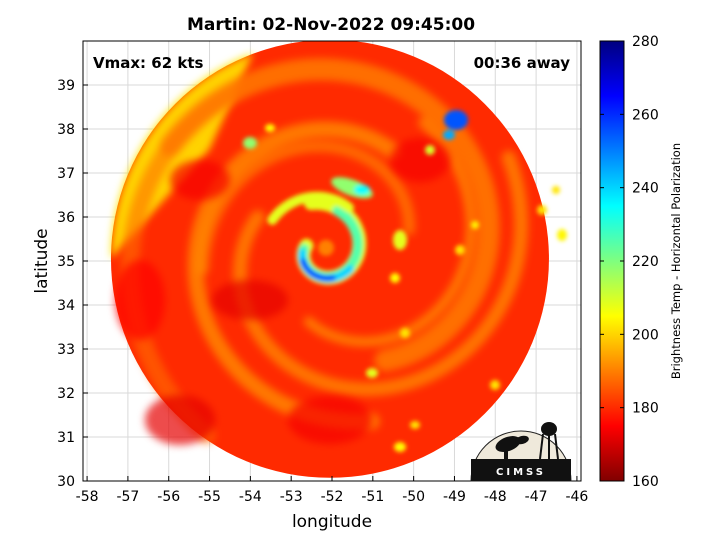 Image resolution: width=720 pixels, height=540 pixels. I want to click on y-tick-label: 30, so click(66, 482).